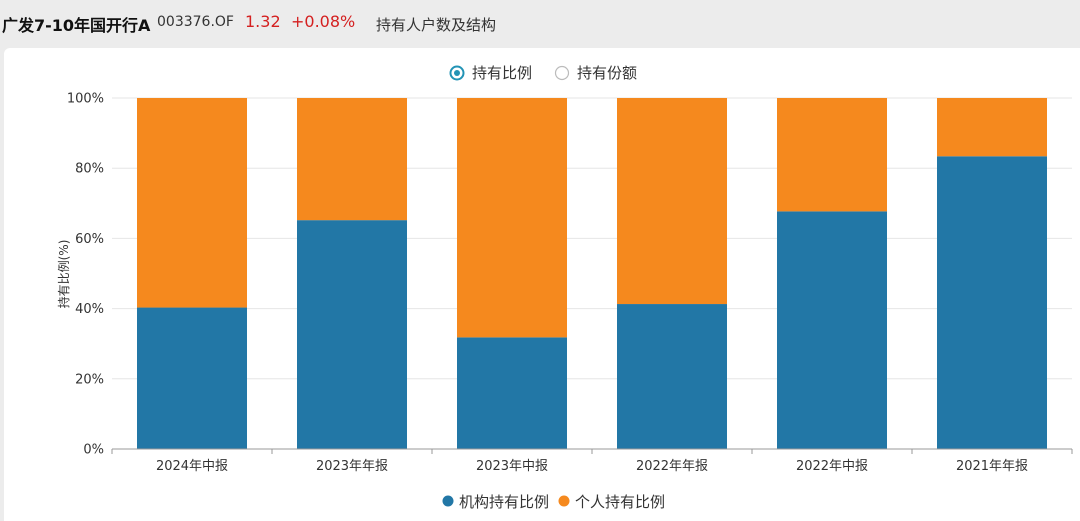  Describe the element at coordinates (607, 73) in the screenshot. I see `toggle-label-shares: 持有份额` at that location.